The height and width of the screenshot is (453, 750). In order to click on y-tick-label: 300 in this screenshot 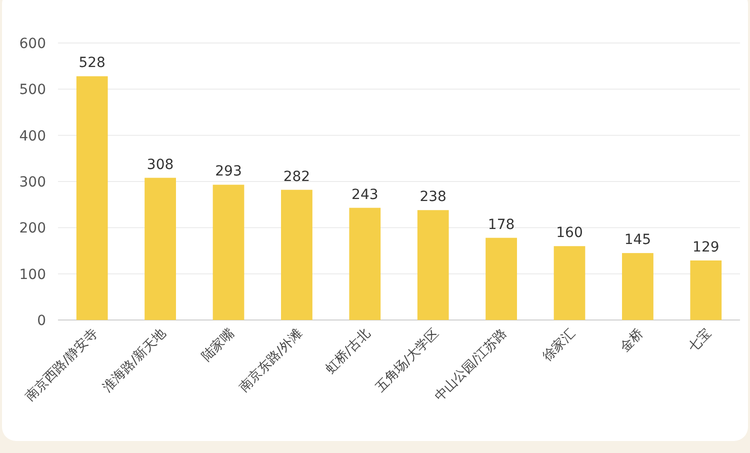, I will do `click(32, 182)`.